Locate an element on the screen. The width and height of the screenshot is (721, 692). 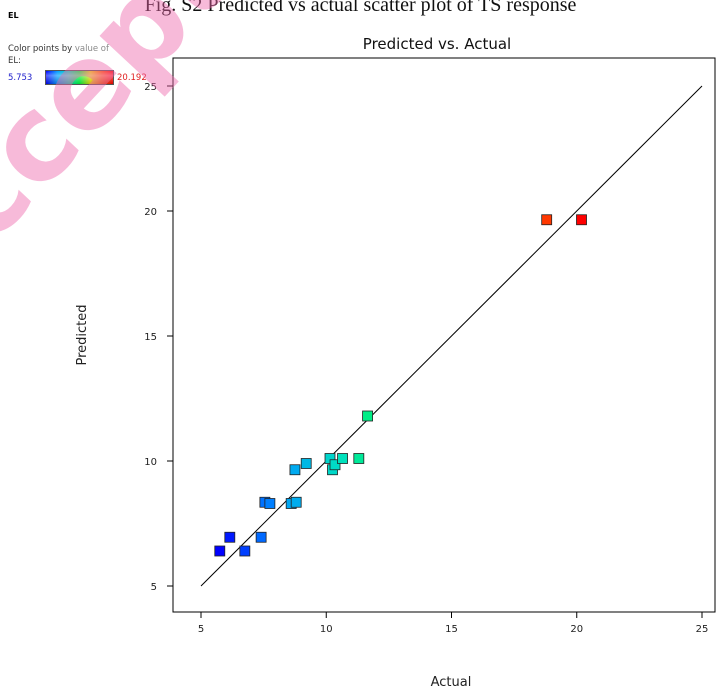
legend-desc-var: EL: is located at coordinates (14, 61).